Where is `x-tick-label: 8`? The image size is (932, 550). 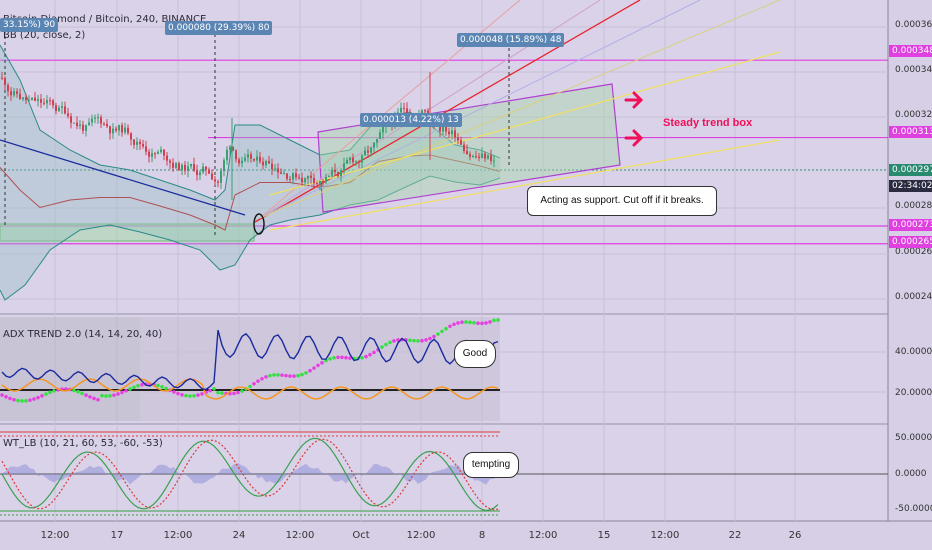
x-tick-label: 8 is located at coordinates (482, 535).